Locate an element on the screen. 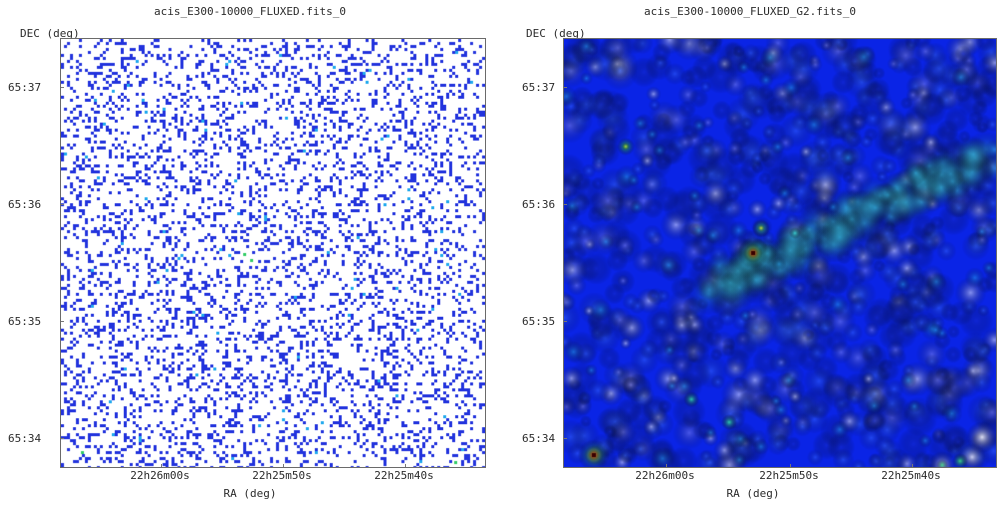 This screenshot has height=507, width=1000. left-xtick-1: 22h26m00s is located at coordinates (160, 475).